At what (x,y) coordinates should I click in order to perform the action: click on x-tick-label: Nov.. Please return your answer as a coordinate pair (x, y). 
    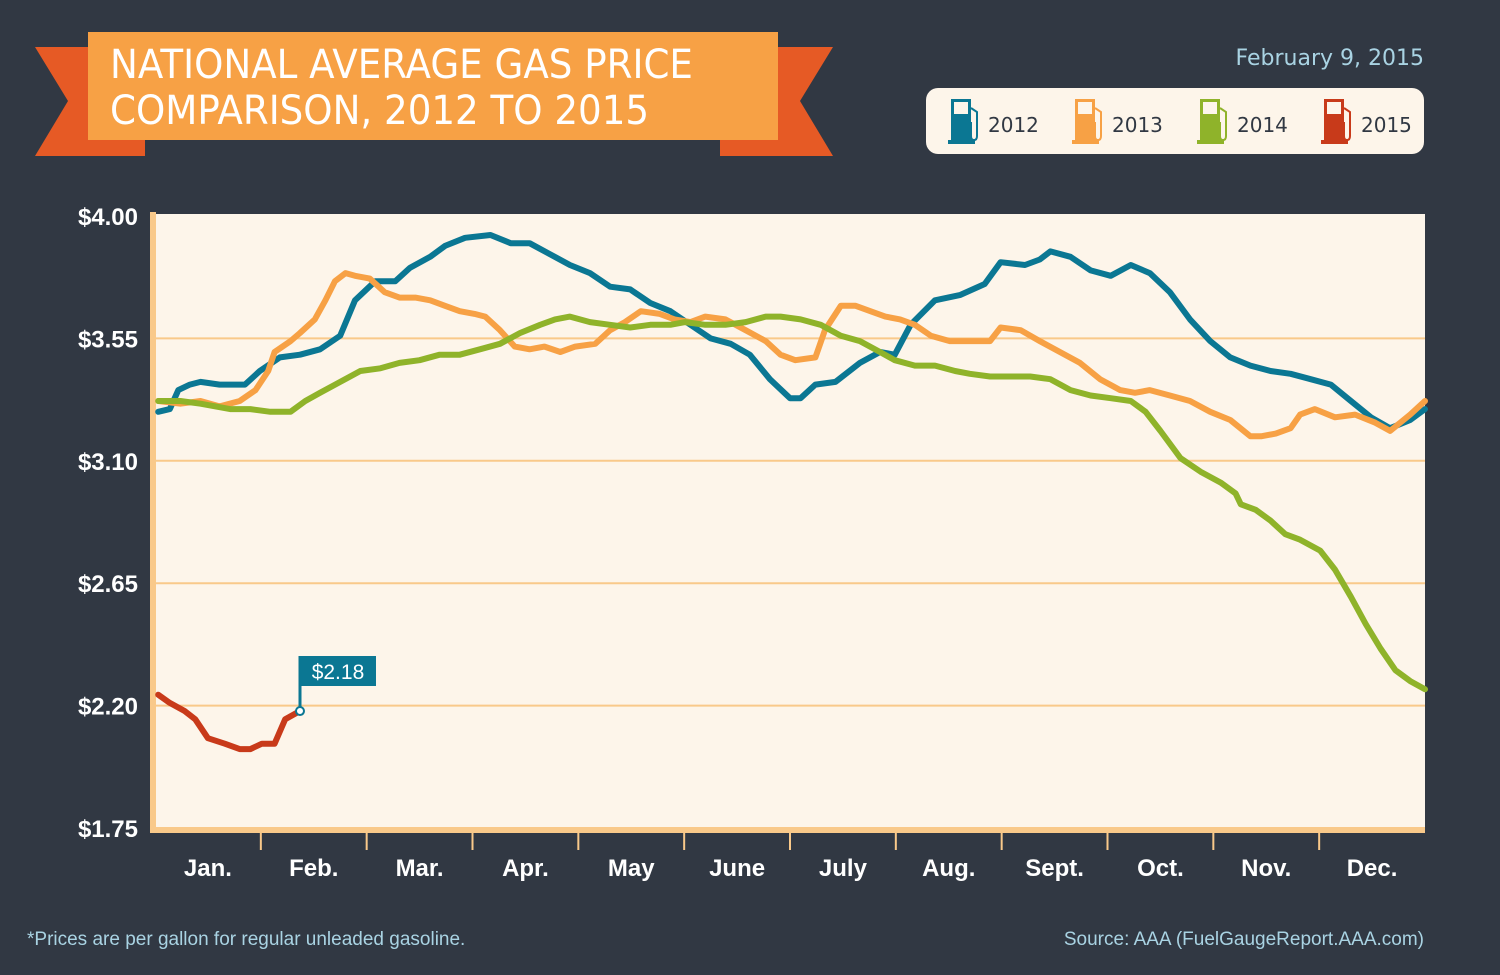
    Looking at the image, I should click on (1266, 868).